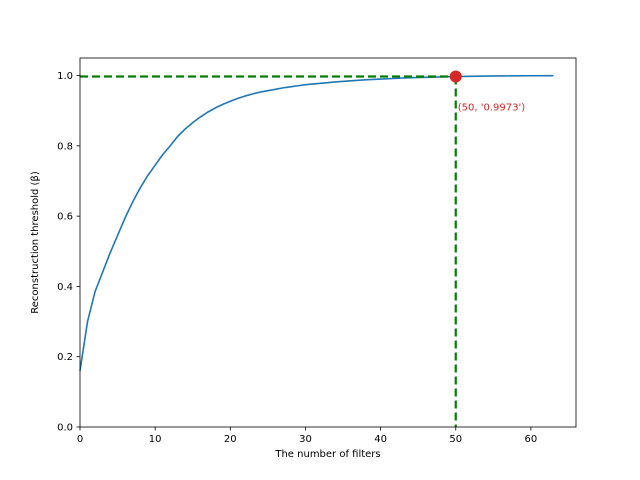  Describe the element at coordinates (35, 242) in the screenshot. I see `y-axis-label: Reconstruction threshold (β)` at that location.